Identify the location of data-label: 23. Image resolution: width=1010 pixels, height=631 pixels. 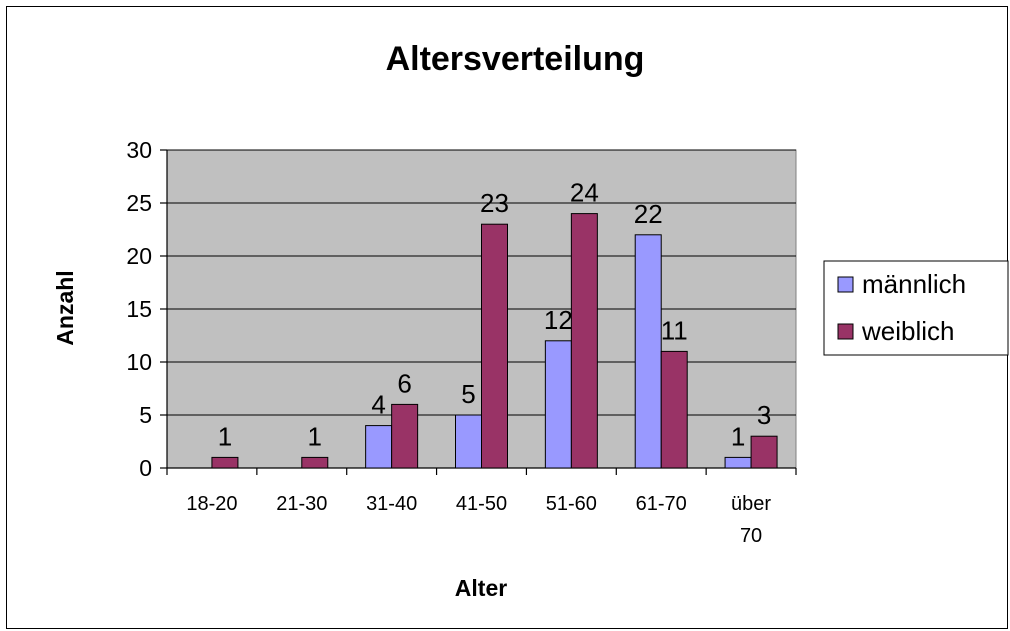
(494, 203).